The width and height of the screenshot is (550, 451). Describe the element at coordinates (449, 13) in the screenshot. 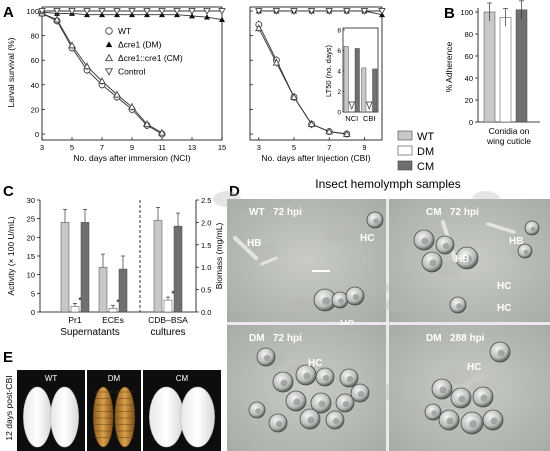

I see `panel-letter-b: B` at that location.